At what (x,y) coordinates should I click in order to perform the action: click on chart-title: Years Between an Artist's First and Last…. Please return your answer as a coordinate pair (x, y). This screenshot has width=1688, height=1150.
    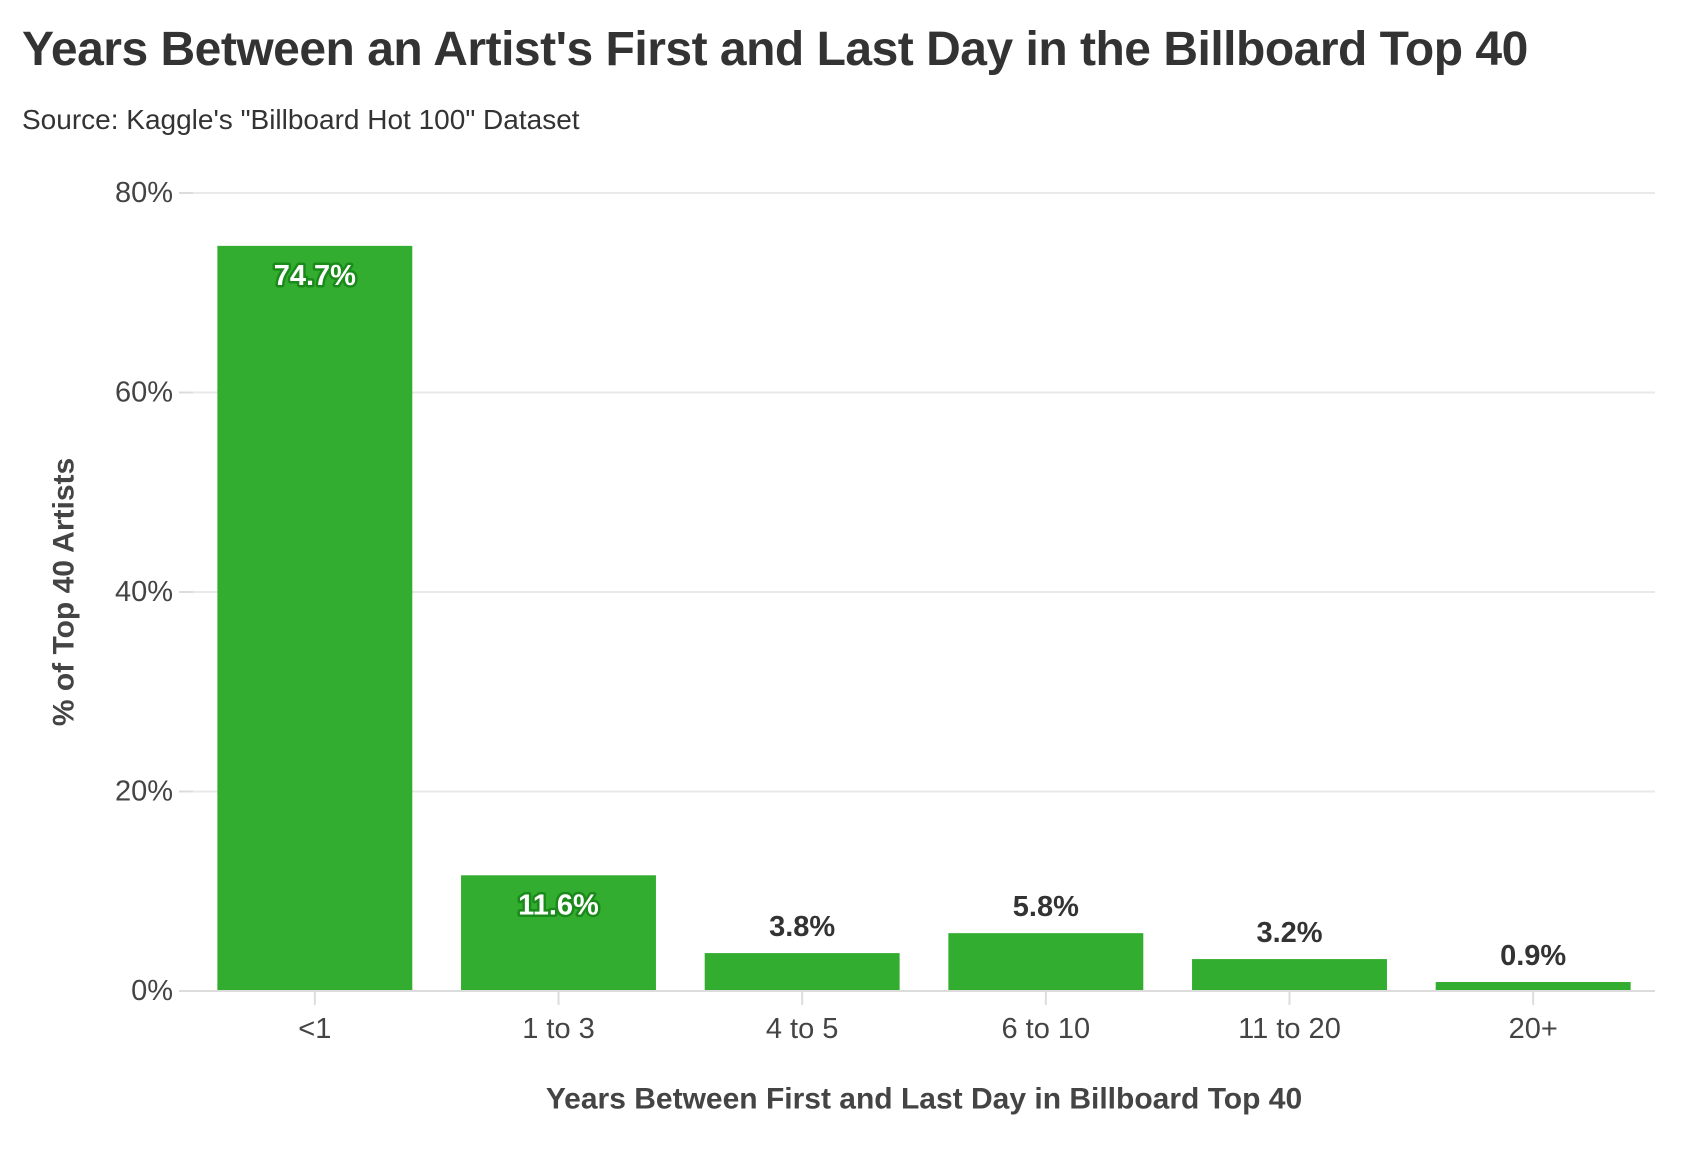
    Looking at the image, I should click on (775, 49).